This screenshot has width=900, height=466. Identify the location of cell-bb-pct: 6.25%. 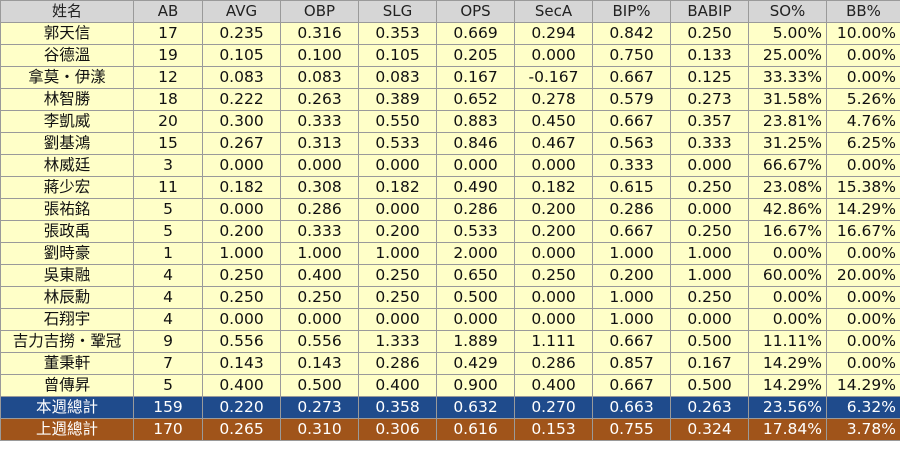
(863, 143).